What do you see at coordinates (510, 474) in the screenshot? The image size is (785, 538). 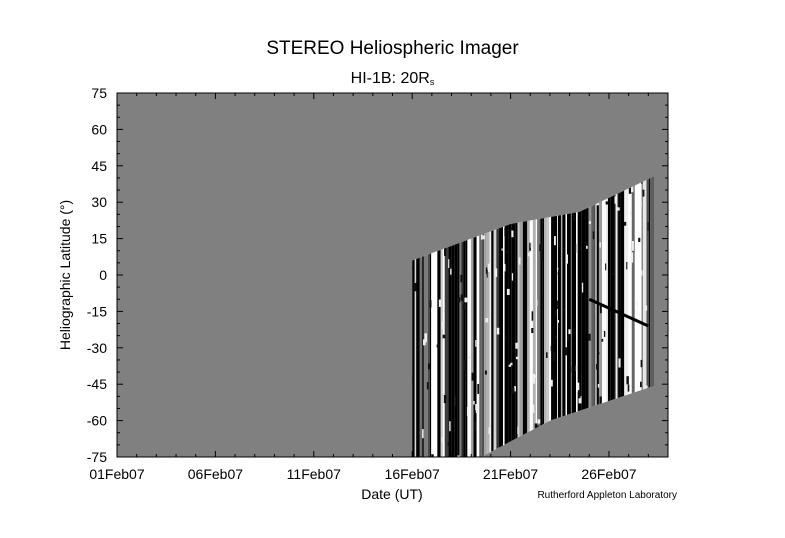 I see `x-tick-label: 21Feb07` at bounding box center [510, 474].